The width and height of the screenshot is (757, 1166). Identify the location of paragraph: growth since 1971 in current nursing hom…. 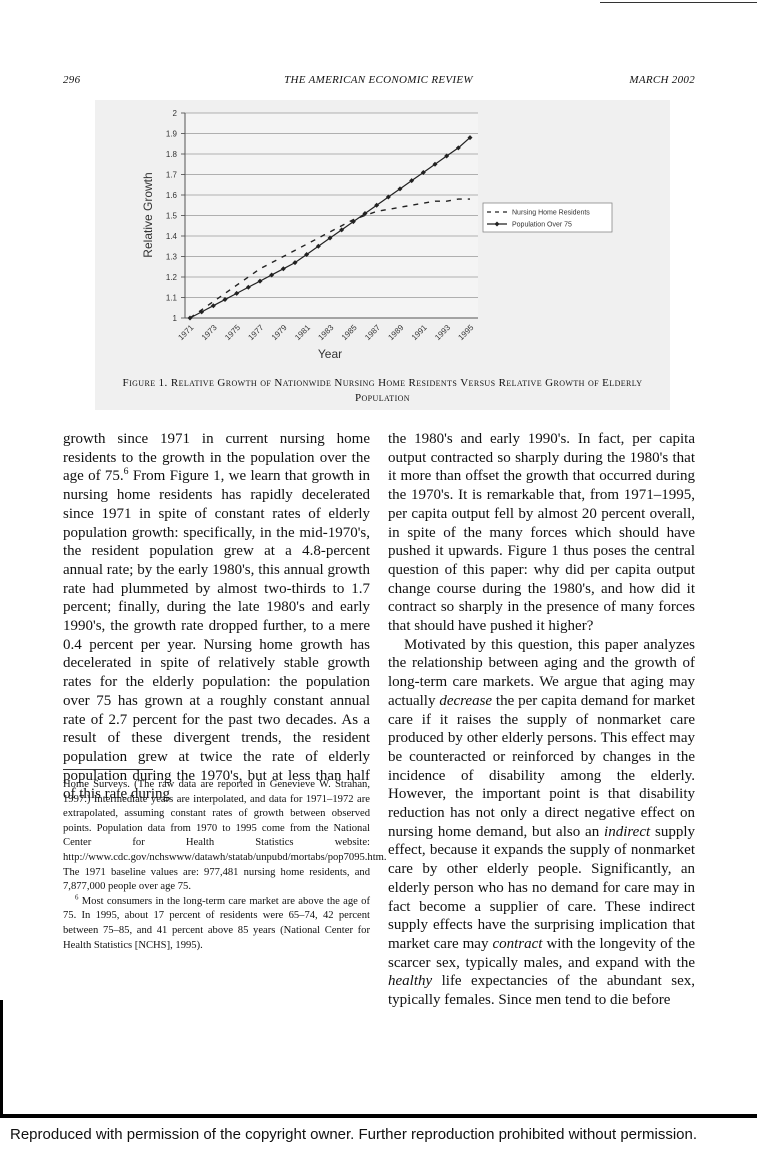
(216, 617).